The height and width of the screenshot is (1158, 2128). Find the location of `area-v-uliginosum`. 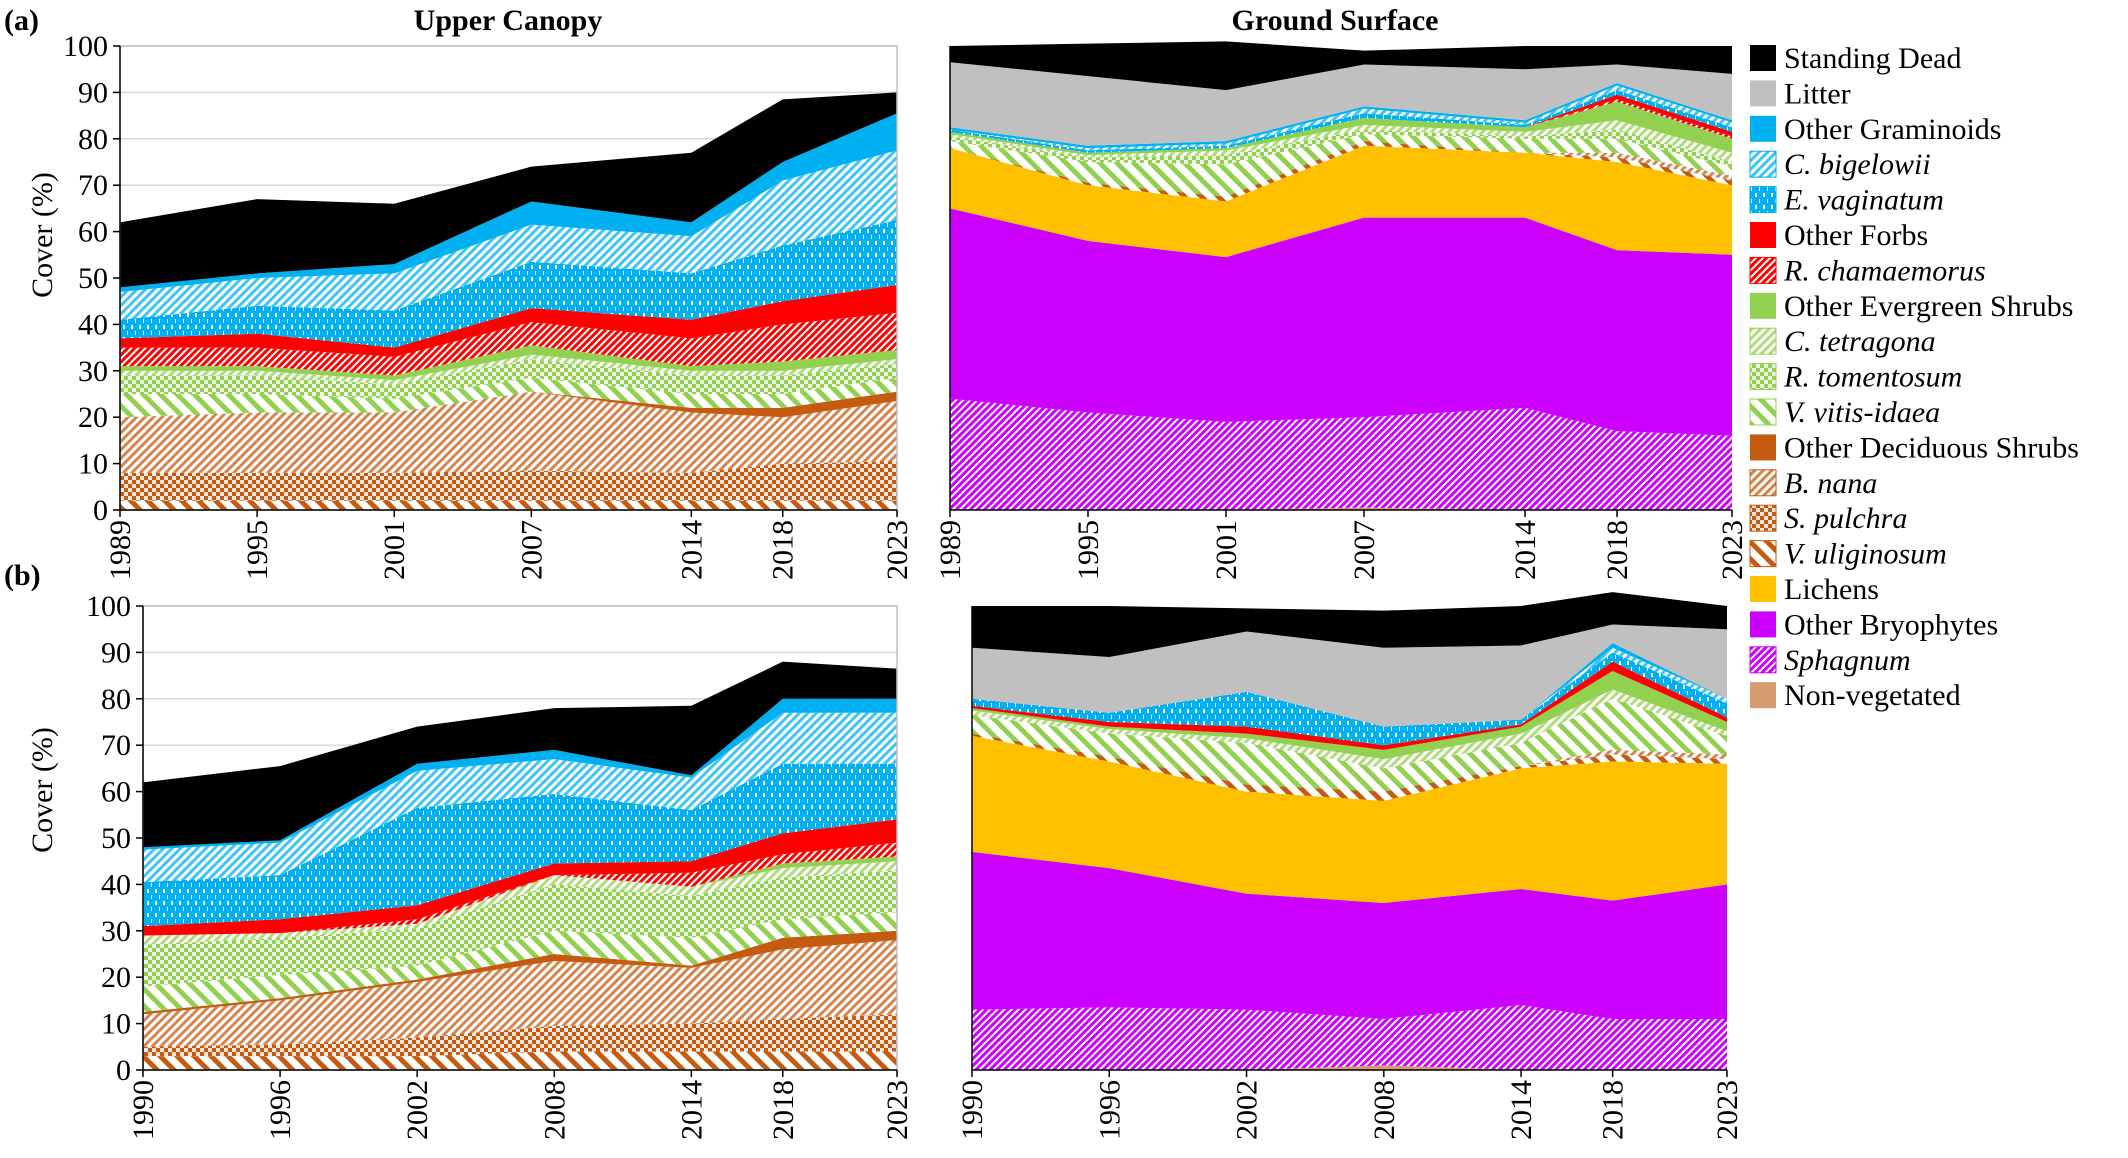

area-v-uliginosum is located at coordinates (508, 505).